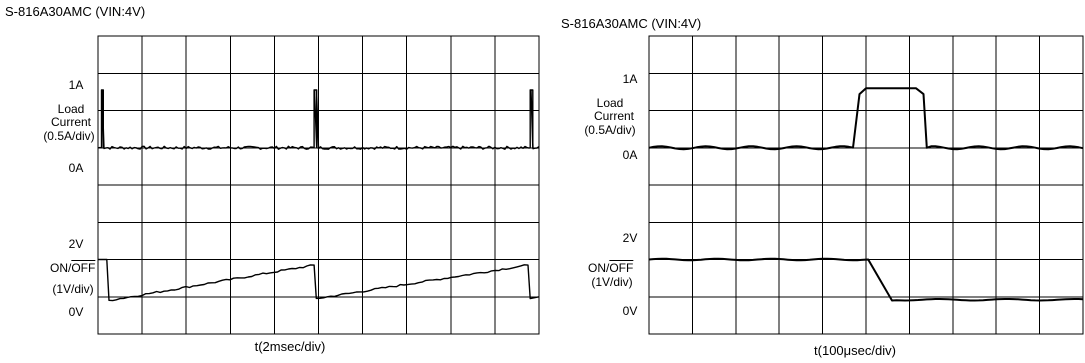 Image resolution: width=1085 pixels, height=363 pixels. I want to click on left-ch2-name-off: OFF, so click(83, 268).